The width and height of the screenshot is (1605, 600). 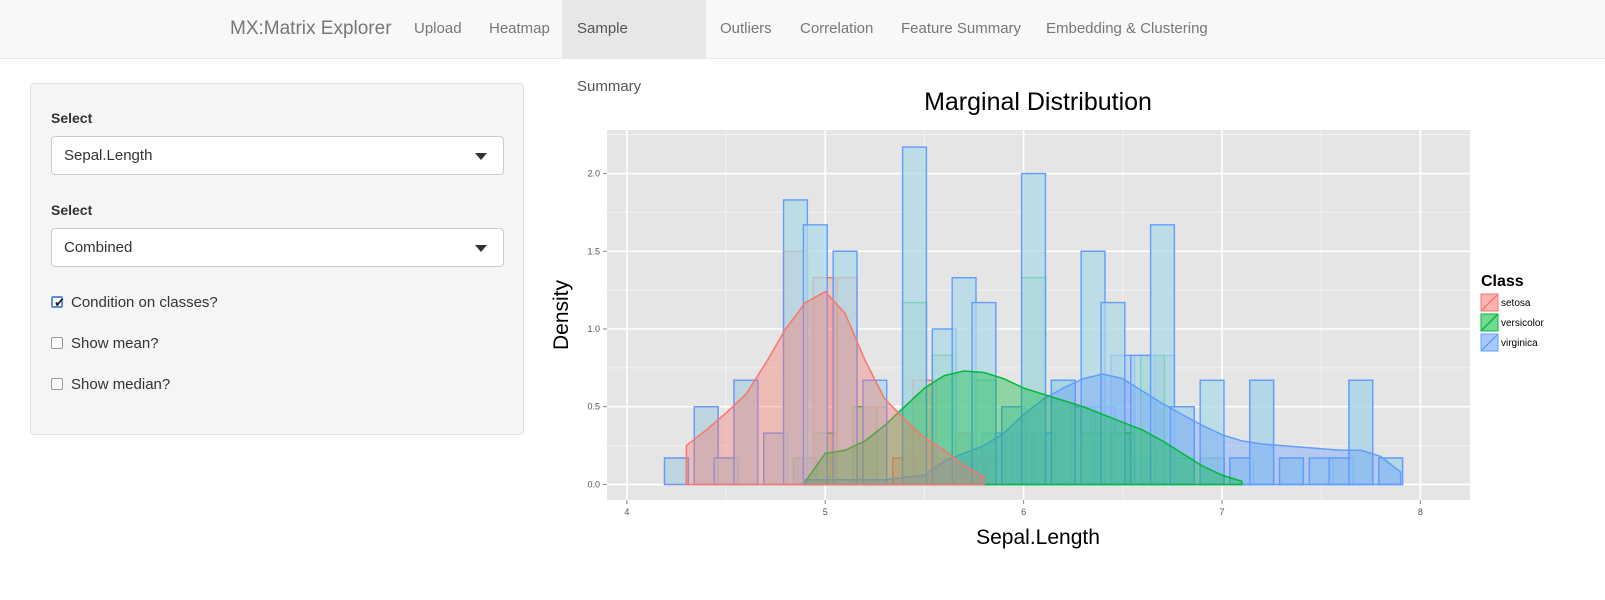 I want to click on y-tick-label: 0.0, so click(x=593, y=484).